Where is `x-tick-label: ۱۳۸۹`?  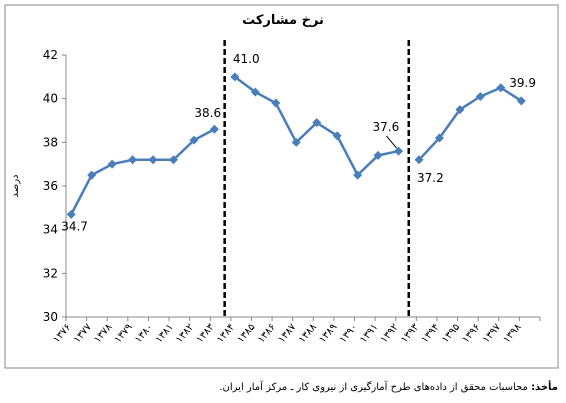 x-tick-label: ۱۳۸۹ is located at coordinates (328, 334).